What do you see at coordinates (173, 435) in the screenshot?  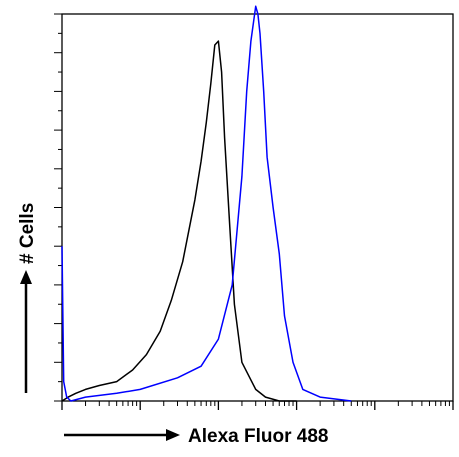 I see `x-axis-arrow-head-icon` at bounding box center [173, 435].